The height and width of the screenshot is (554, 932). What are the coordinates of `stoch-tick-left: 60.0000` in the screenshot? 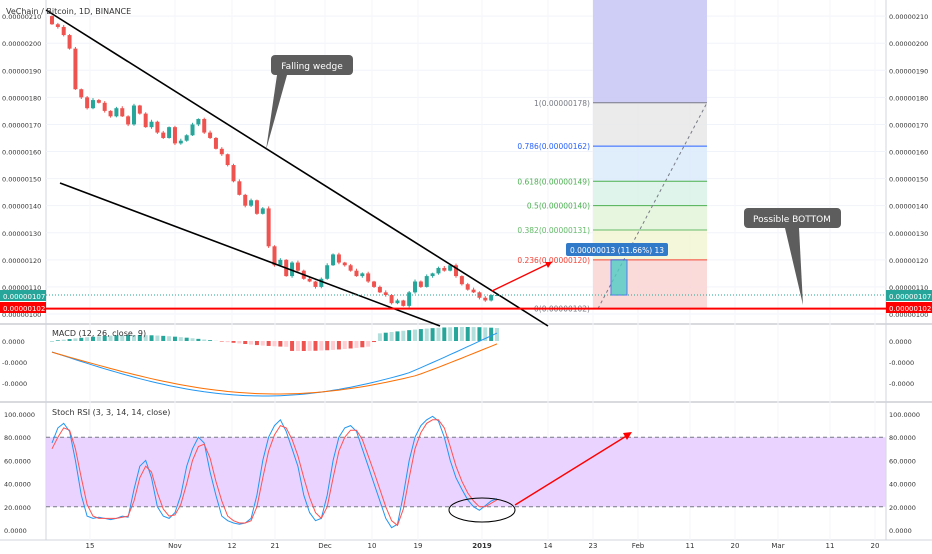 It's located at (17, 461).